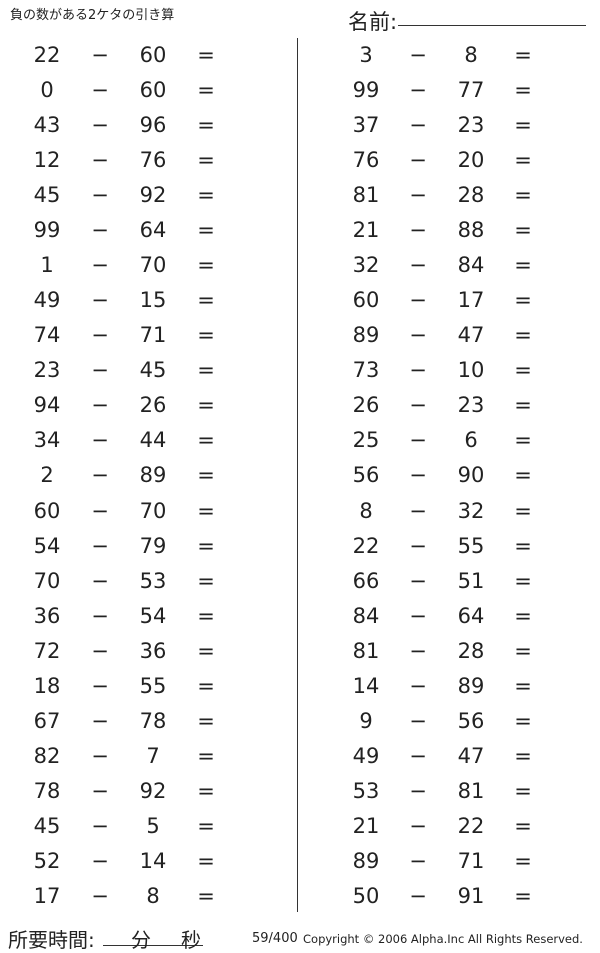 Image resolution: width=600 pixels, height=953 pixels. What do you see at coordinates (153, 300) in the screenshot?
I see `subtrahend: 15` at bounding box center [153, 300].